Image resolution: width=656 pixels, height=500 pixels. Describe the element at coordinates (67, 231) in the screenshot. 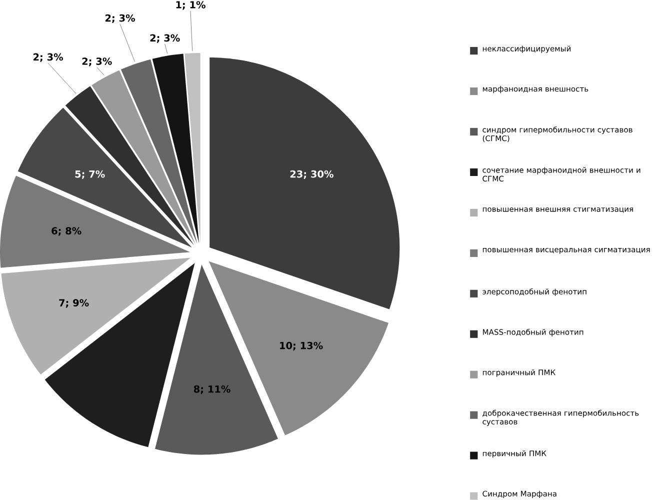

I see `data-label: 6; 8%` at that location.